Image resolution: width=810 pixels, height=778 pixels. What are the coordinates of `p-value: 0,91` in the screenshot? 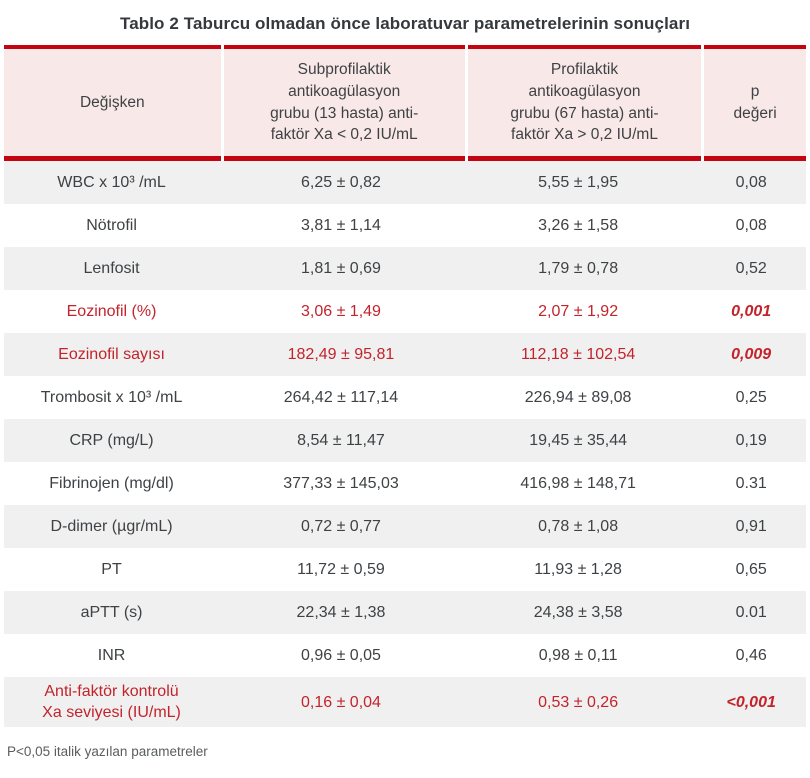 It's located at (751, 526).